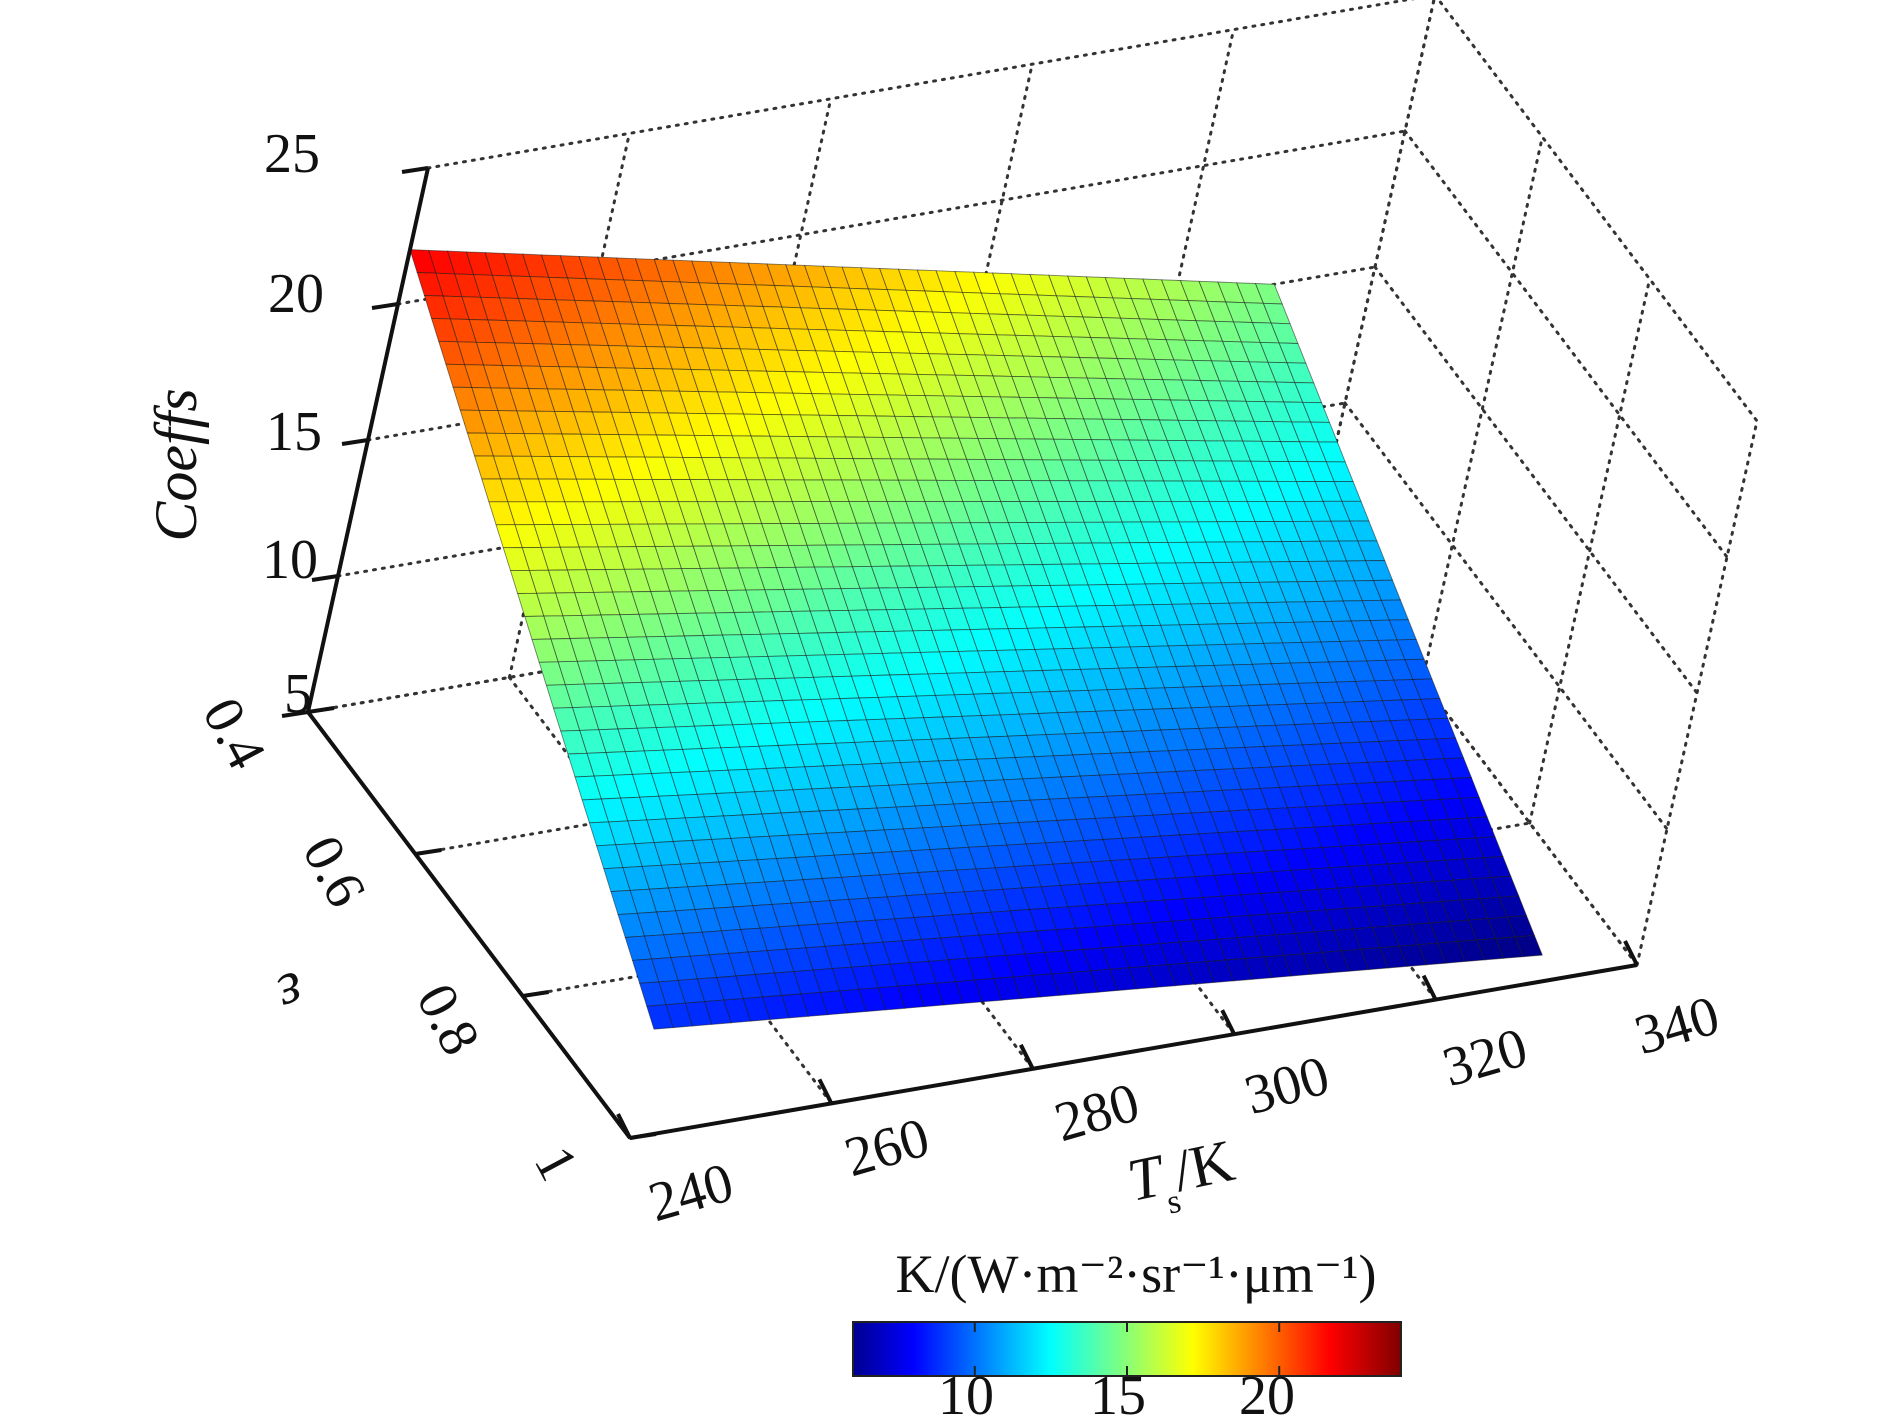  I want to click on z-axis-label: Coeffs, so click(176, 464).